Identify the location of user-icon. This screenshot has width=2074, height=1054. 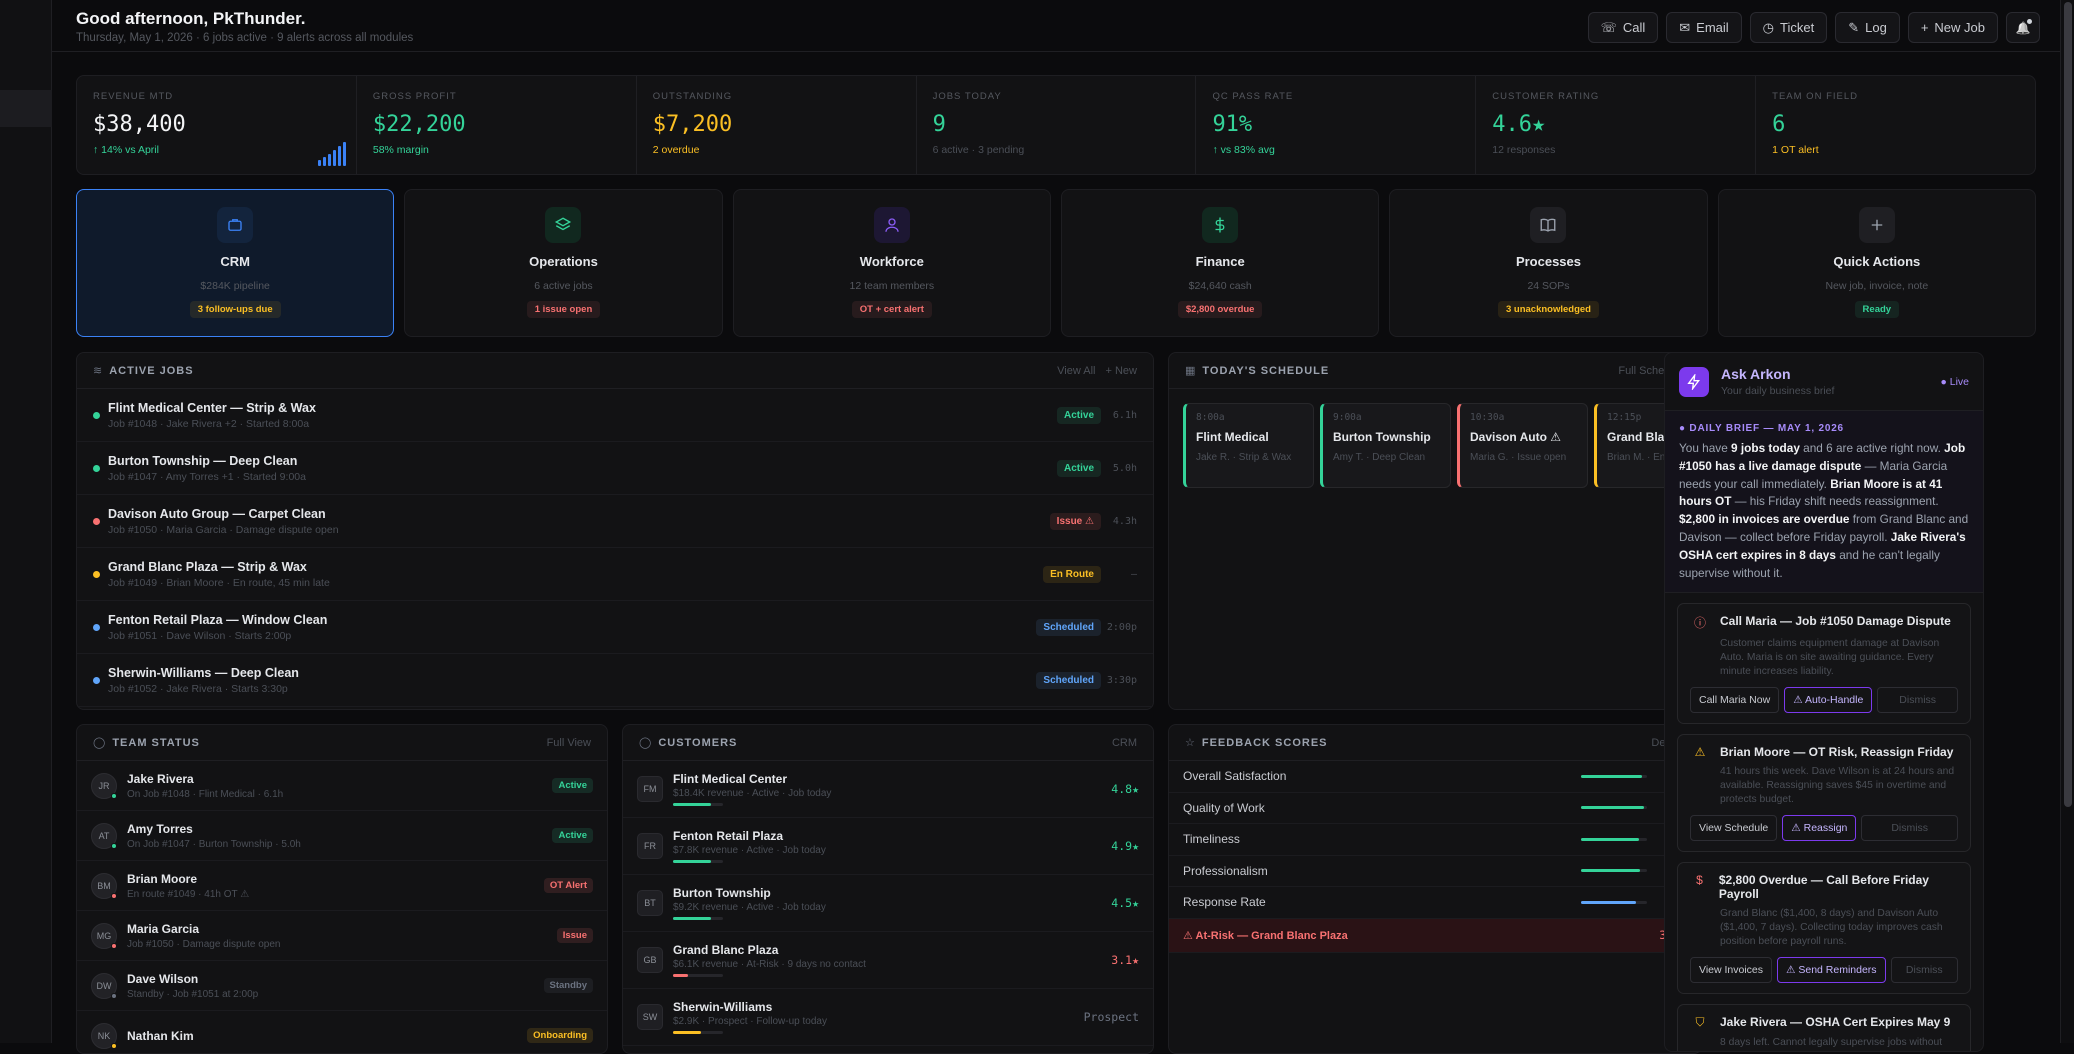
(891, 225).